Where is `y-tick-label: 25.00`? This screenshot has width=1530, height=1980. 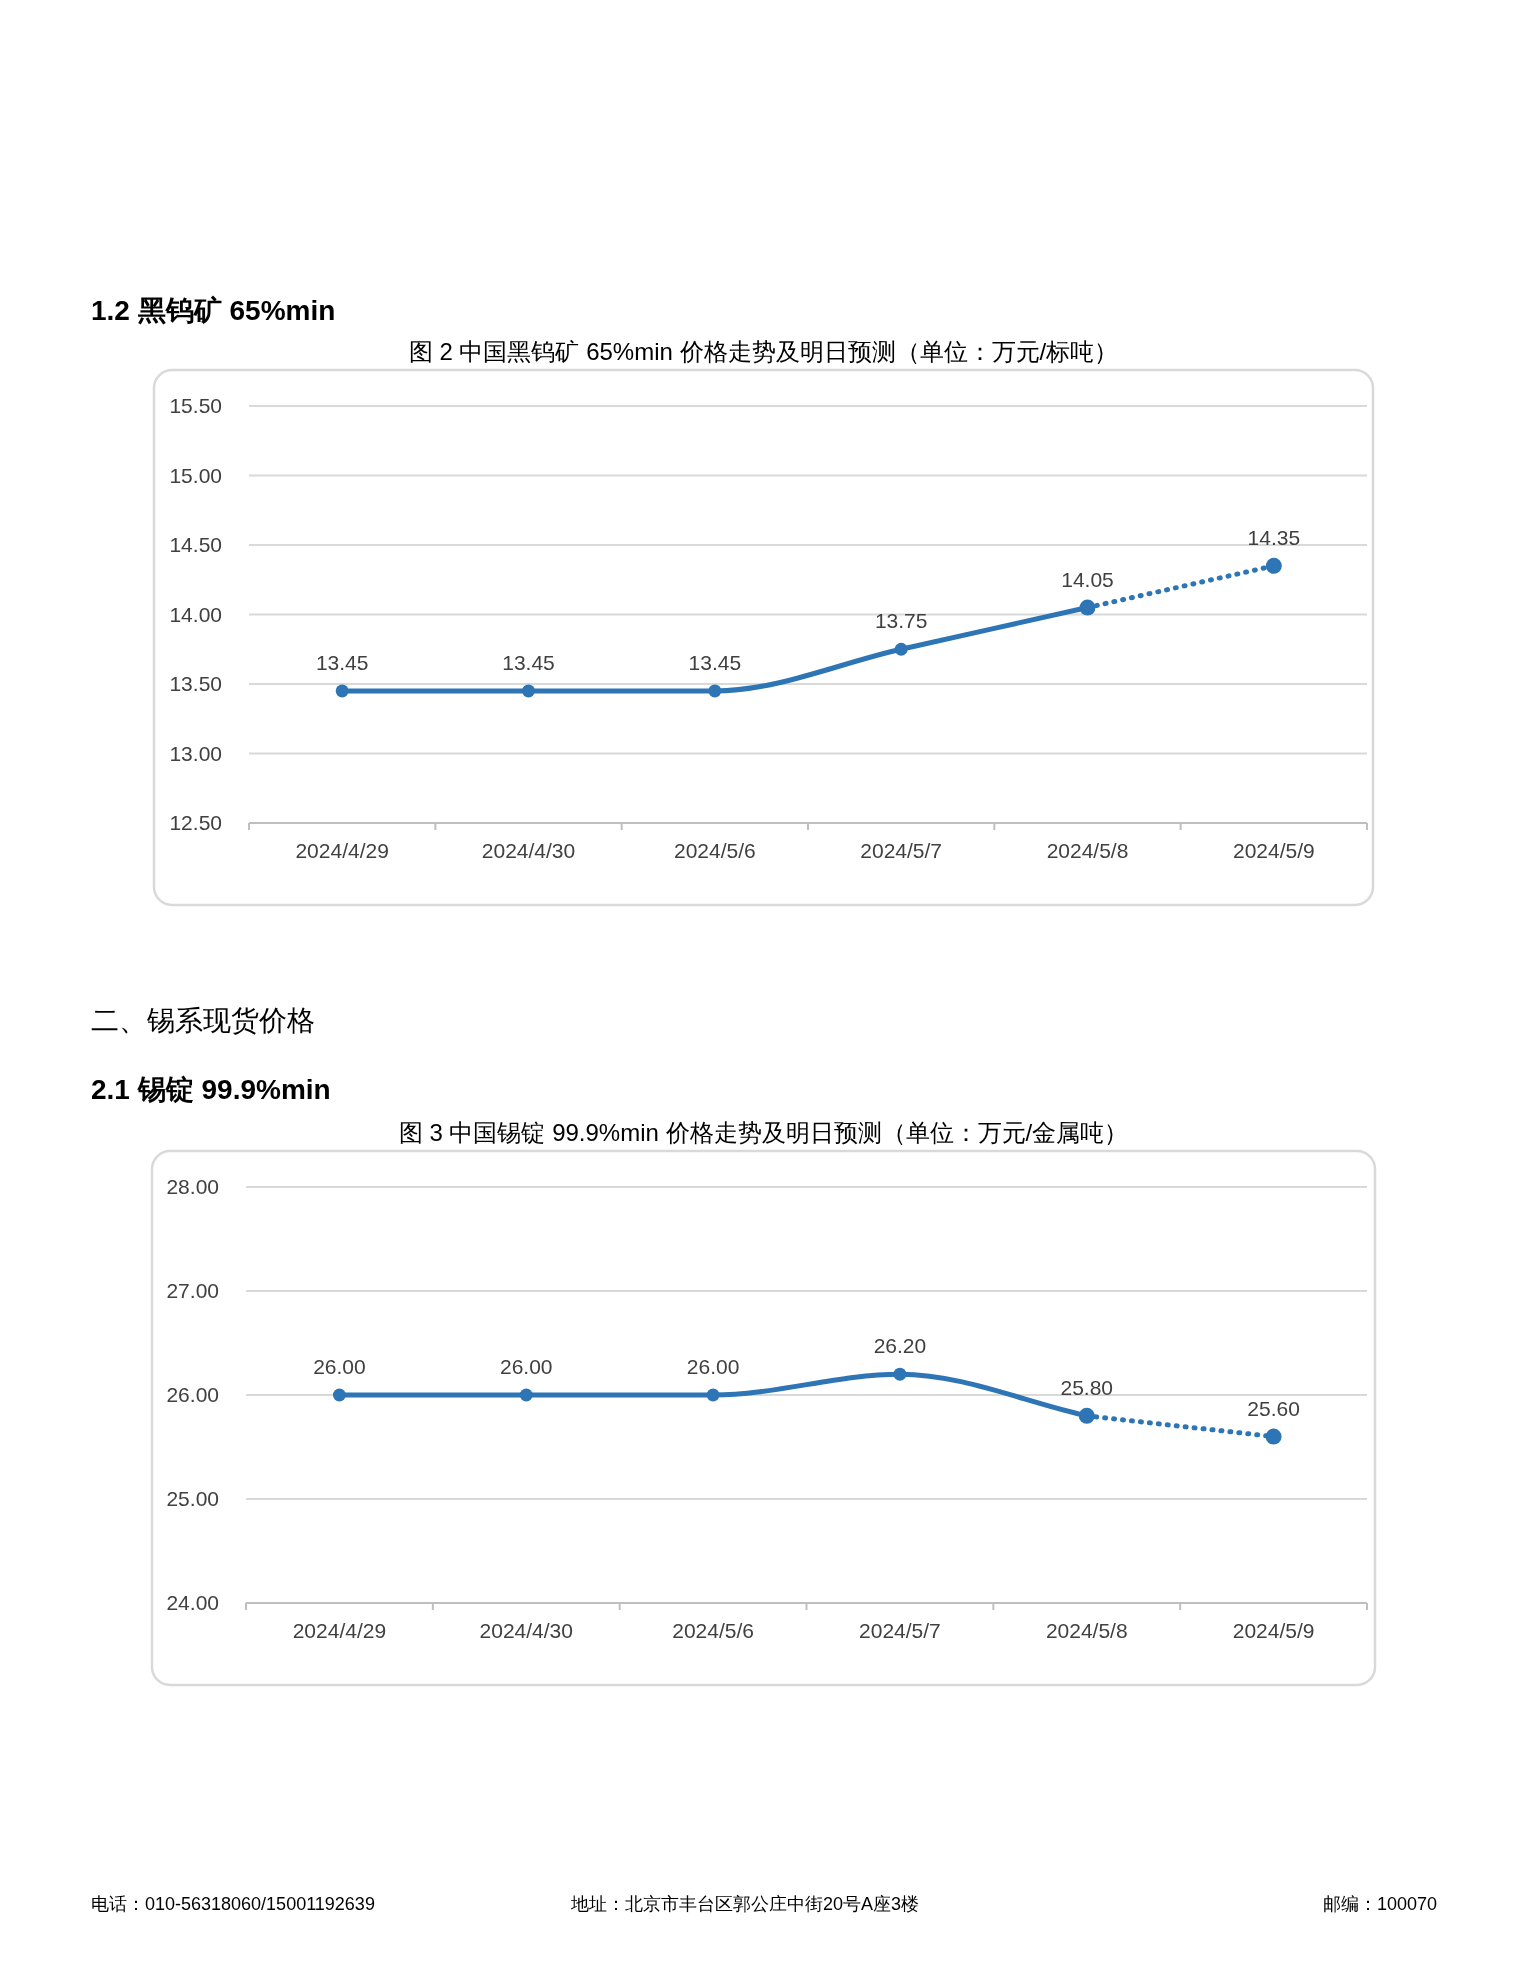
y-tick-label: 25.00 is located at coordinates (192, 1498).